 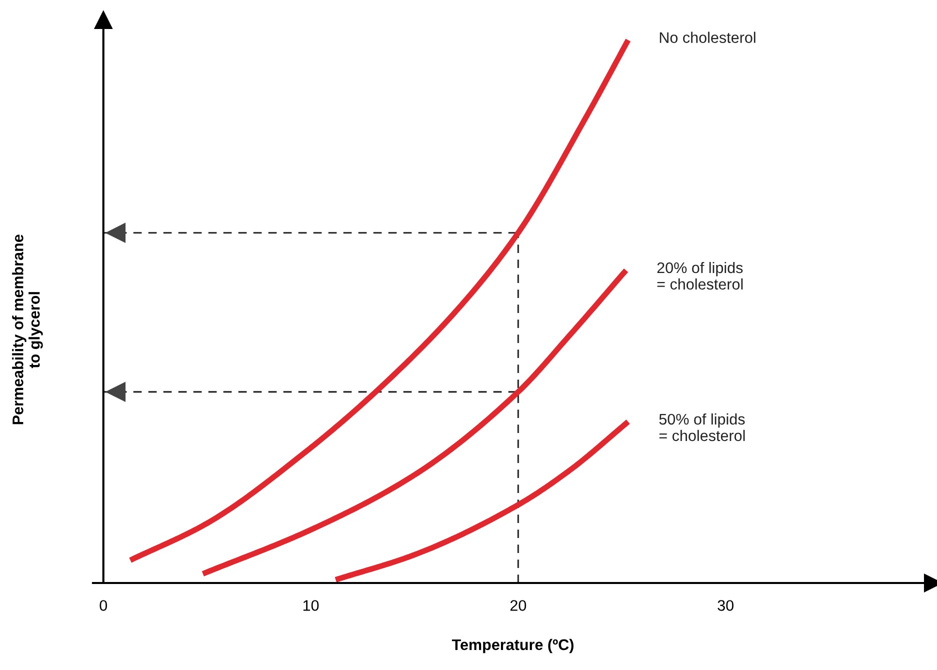 What do you see at coordinates (518, 605) in the screenshot?
I see `x-tick-label: 20` at bounding box center [518, 605].